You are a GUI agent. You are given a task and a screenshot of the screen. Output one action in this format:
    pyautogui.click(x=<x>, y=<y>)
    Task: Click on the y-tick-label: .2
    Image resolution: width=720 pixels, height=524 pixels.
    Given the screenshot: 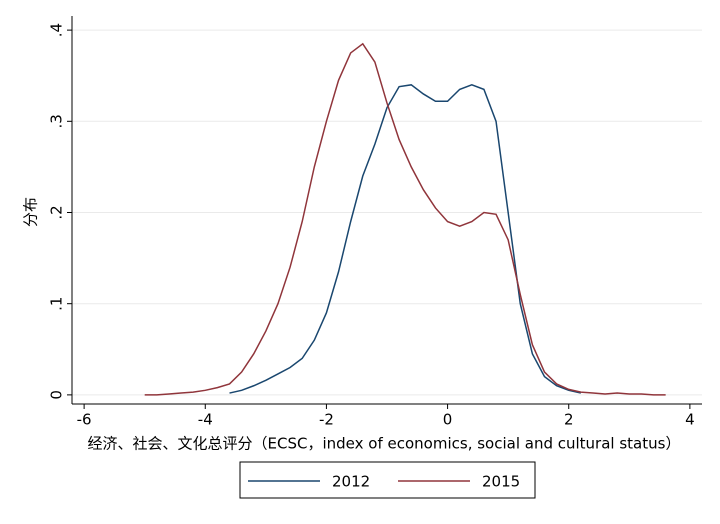 What is the action you would take?
    pyautogui.click(x=57, y=212)
    